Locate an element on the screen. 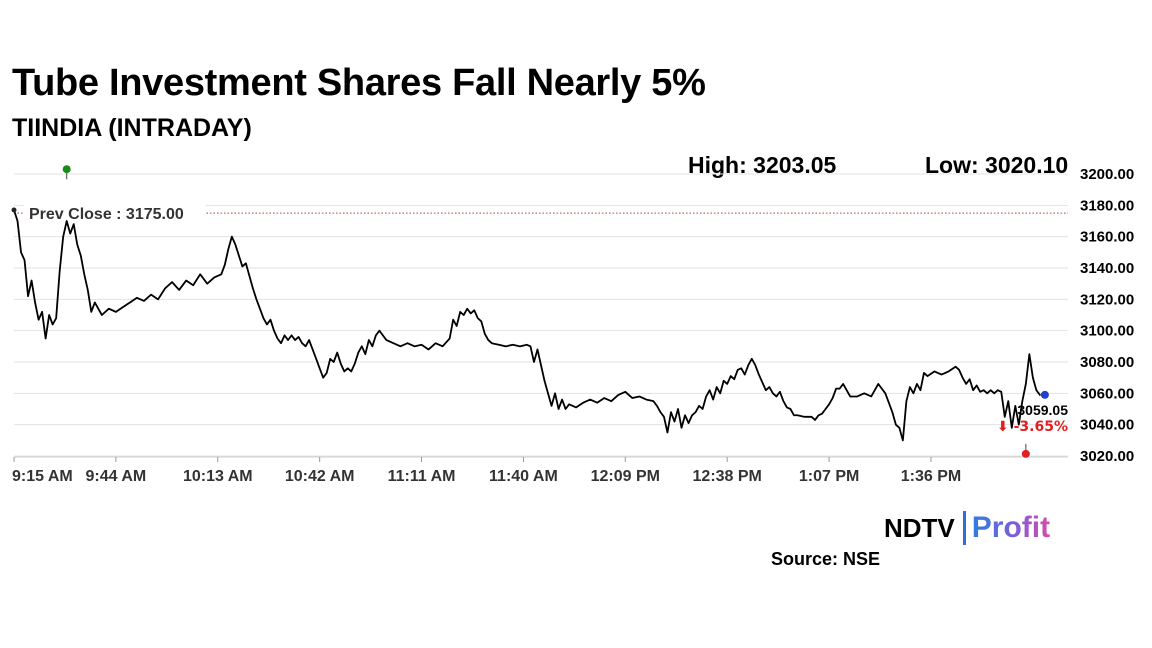  y-tick-label: 3200.00 is located at coordinates (1107, 174).